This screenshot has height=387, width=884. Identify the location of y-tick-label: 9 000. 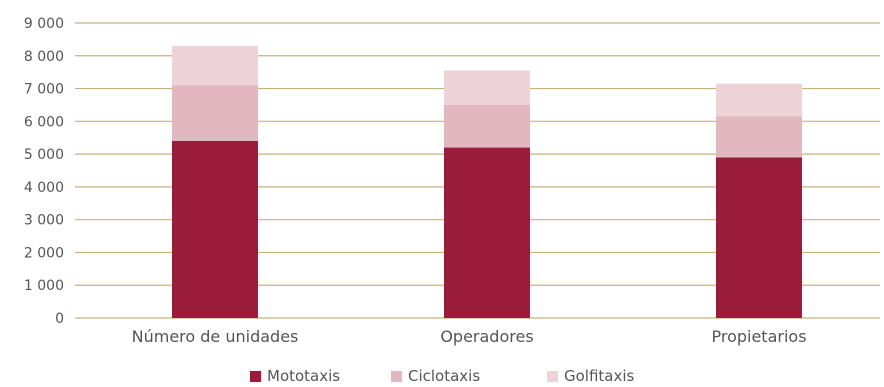
(44, 24).